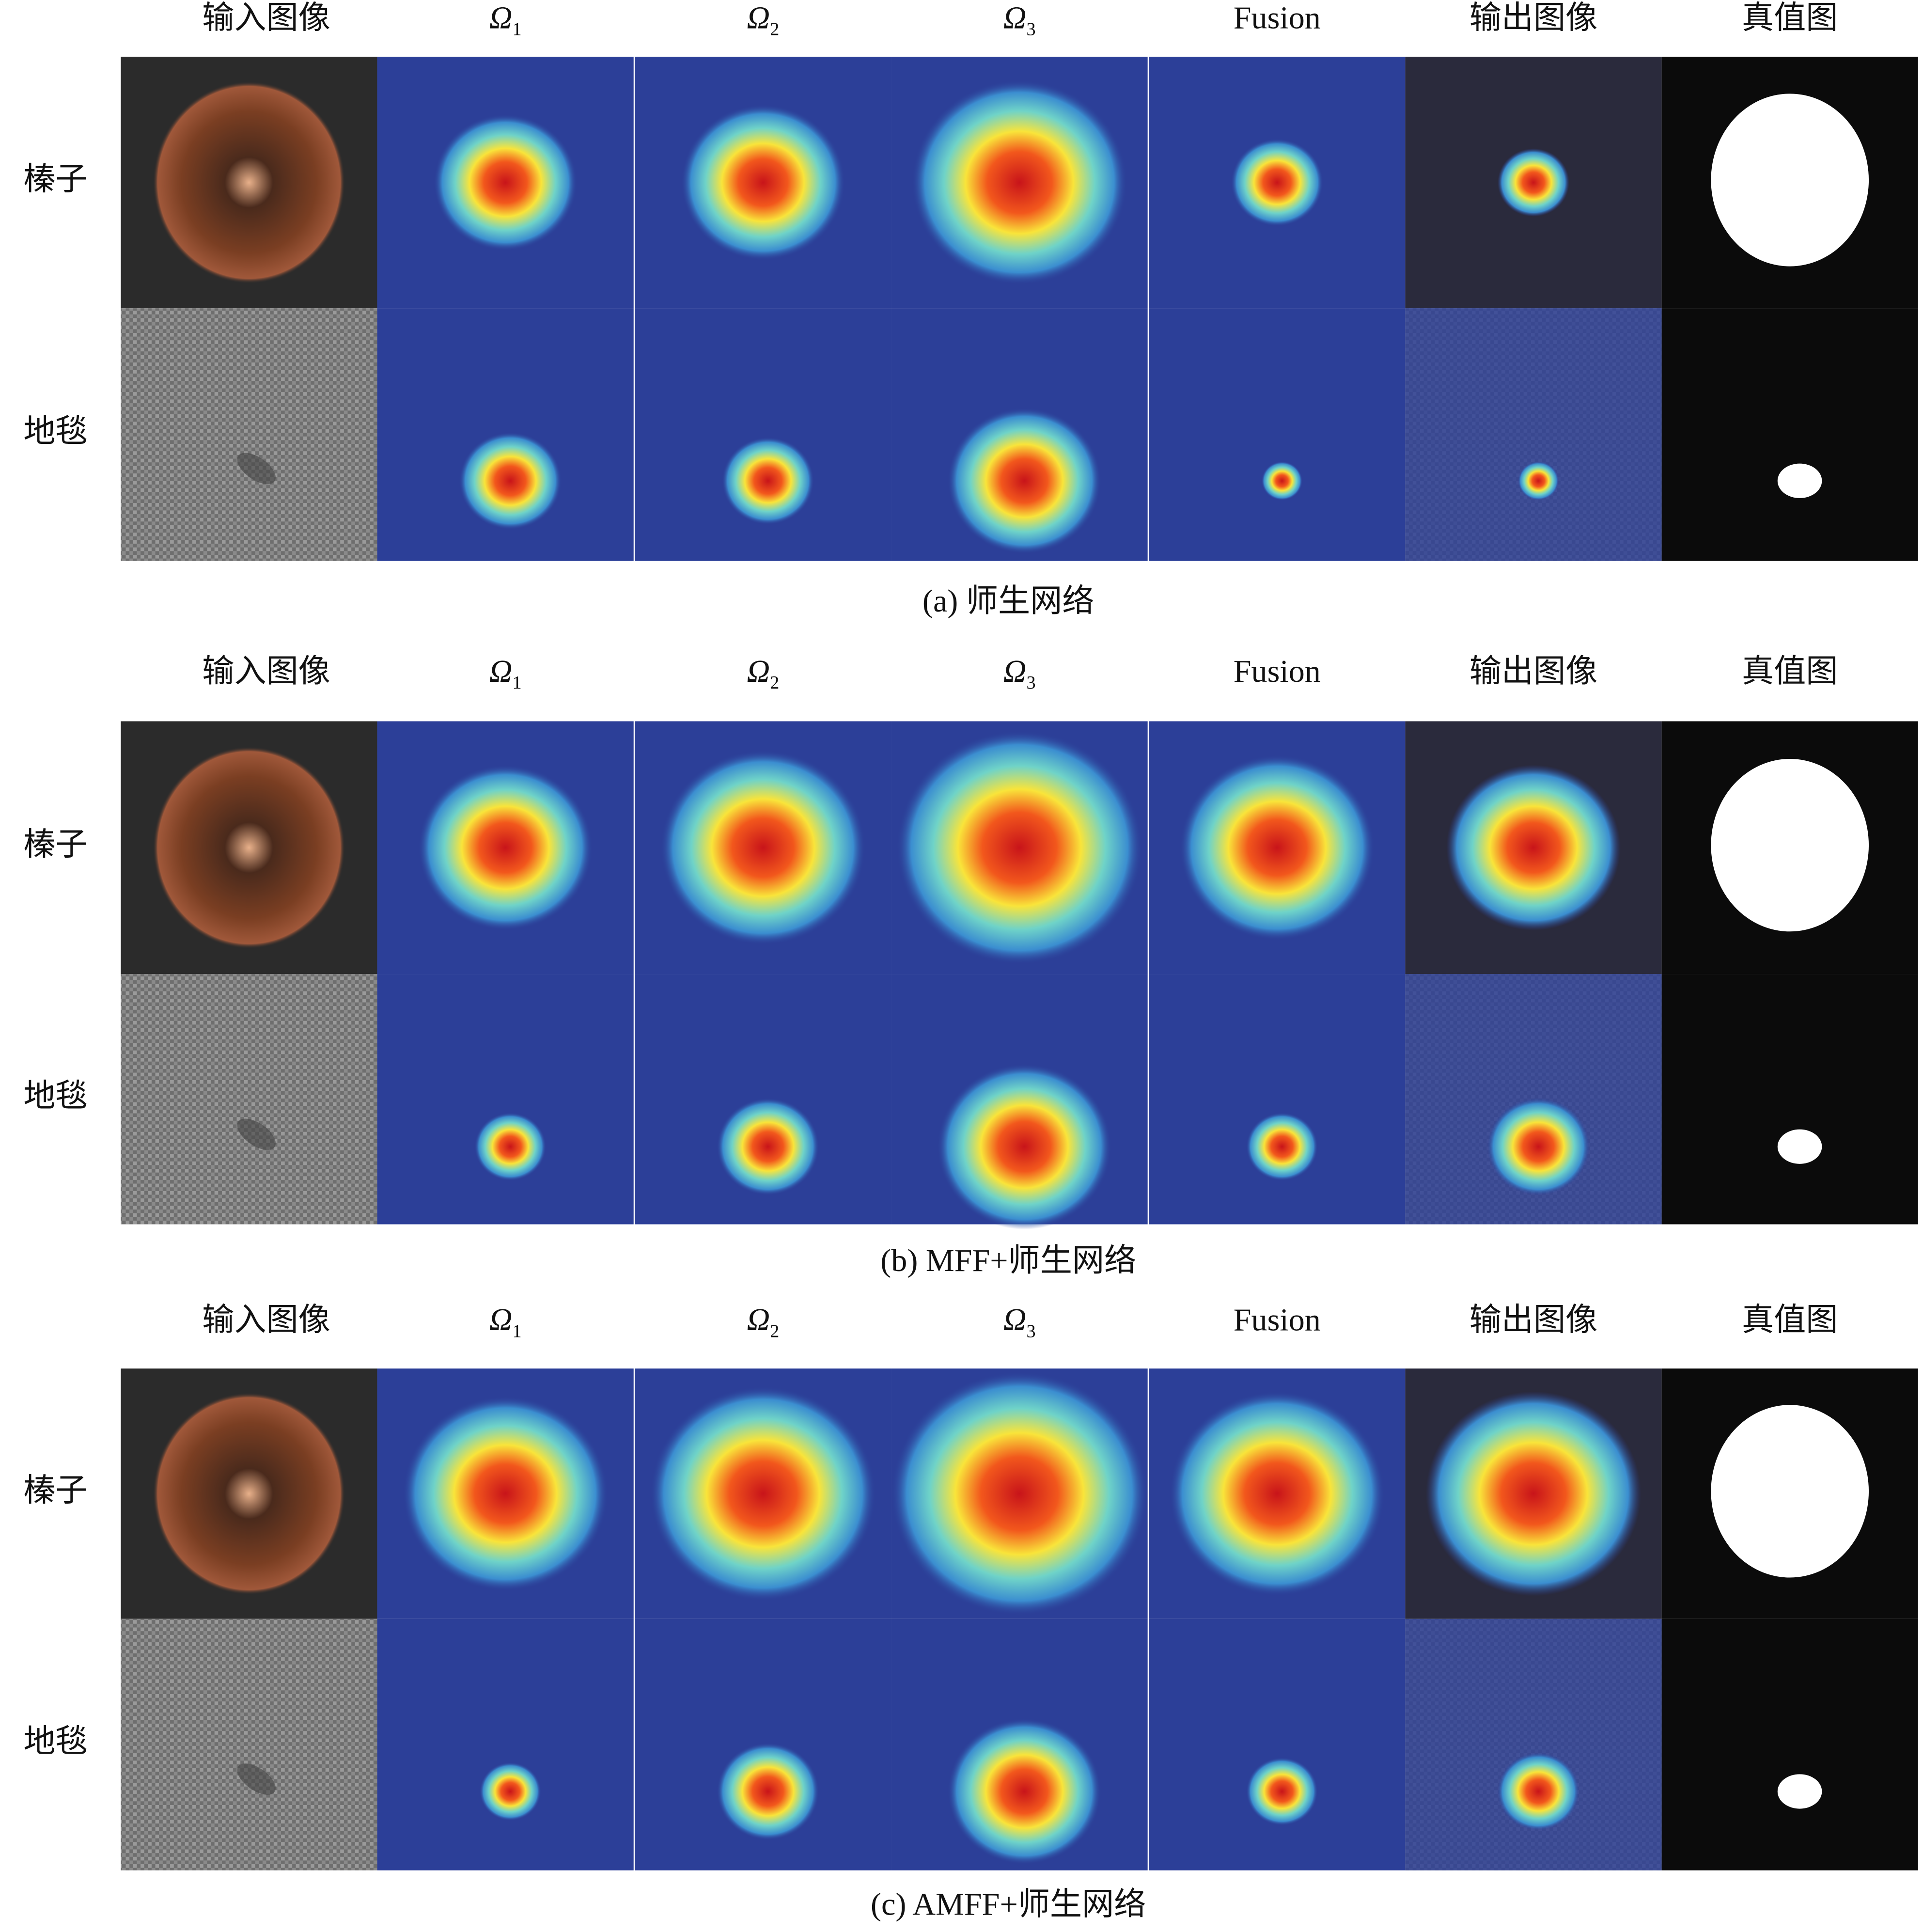 The width and height of the screenshot is (1923, 1932). What do you see at coordinates (1008, 601) in the screenshot?
I see `caption: (a) 师生网络` at bounding box center [1008, 601].